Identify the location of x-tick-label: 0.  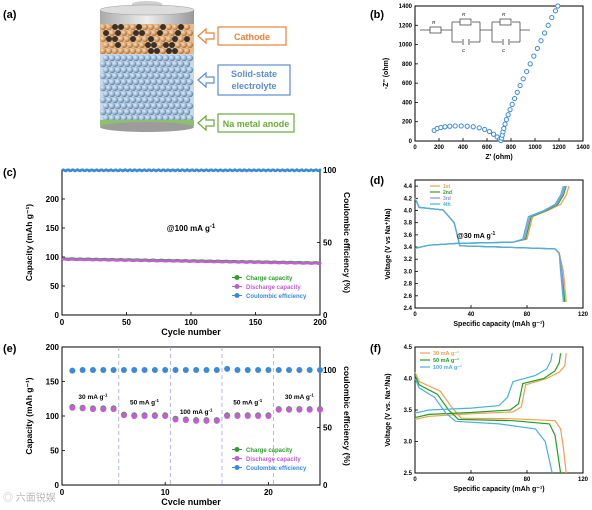
(415, 315).